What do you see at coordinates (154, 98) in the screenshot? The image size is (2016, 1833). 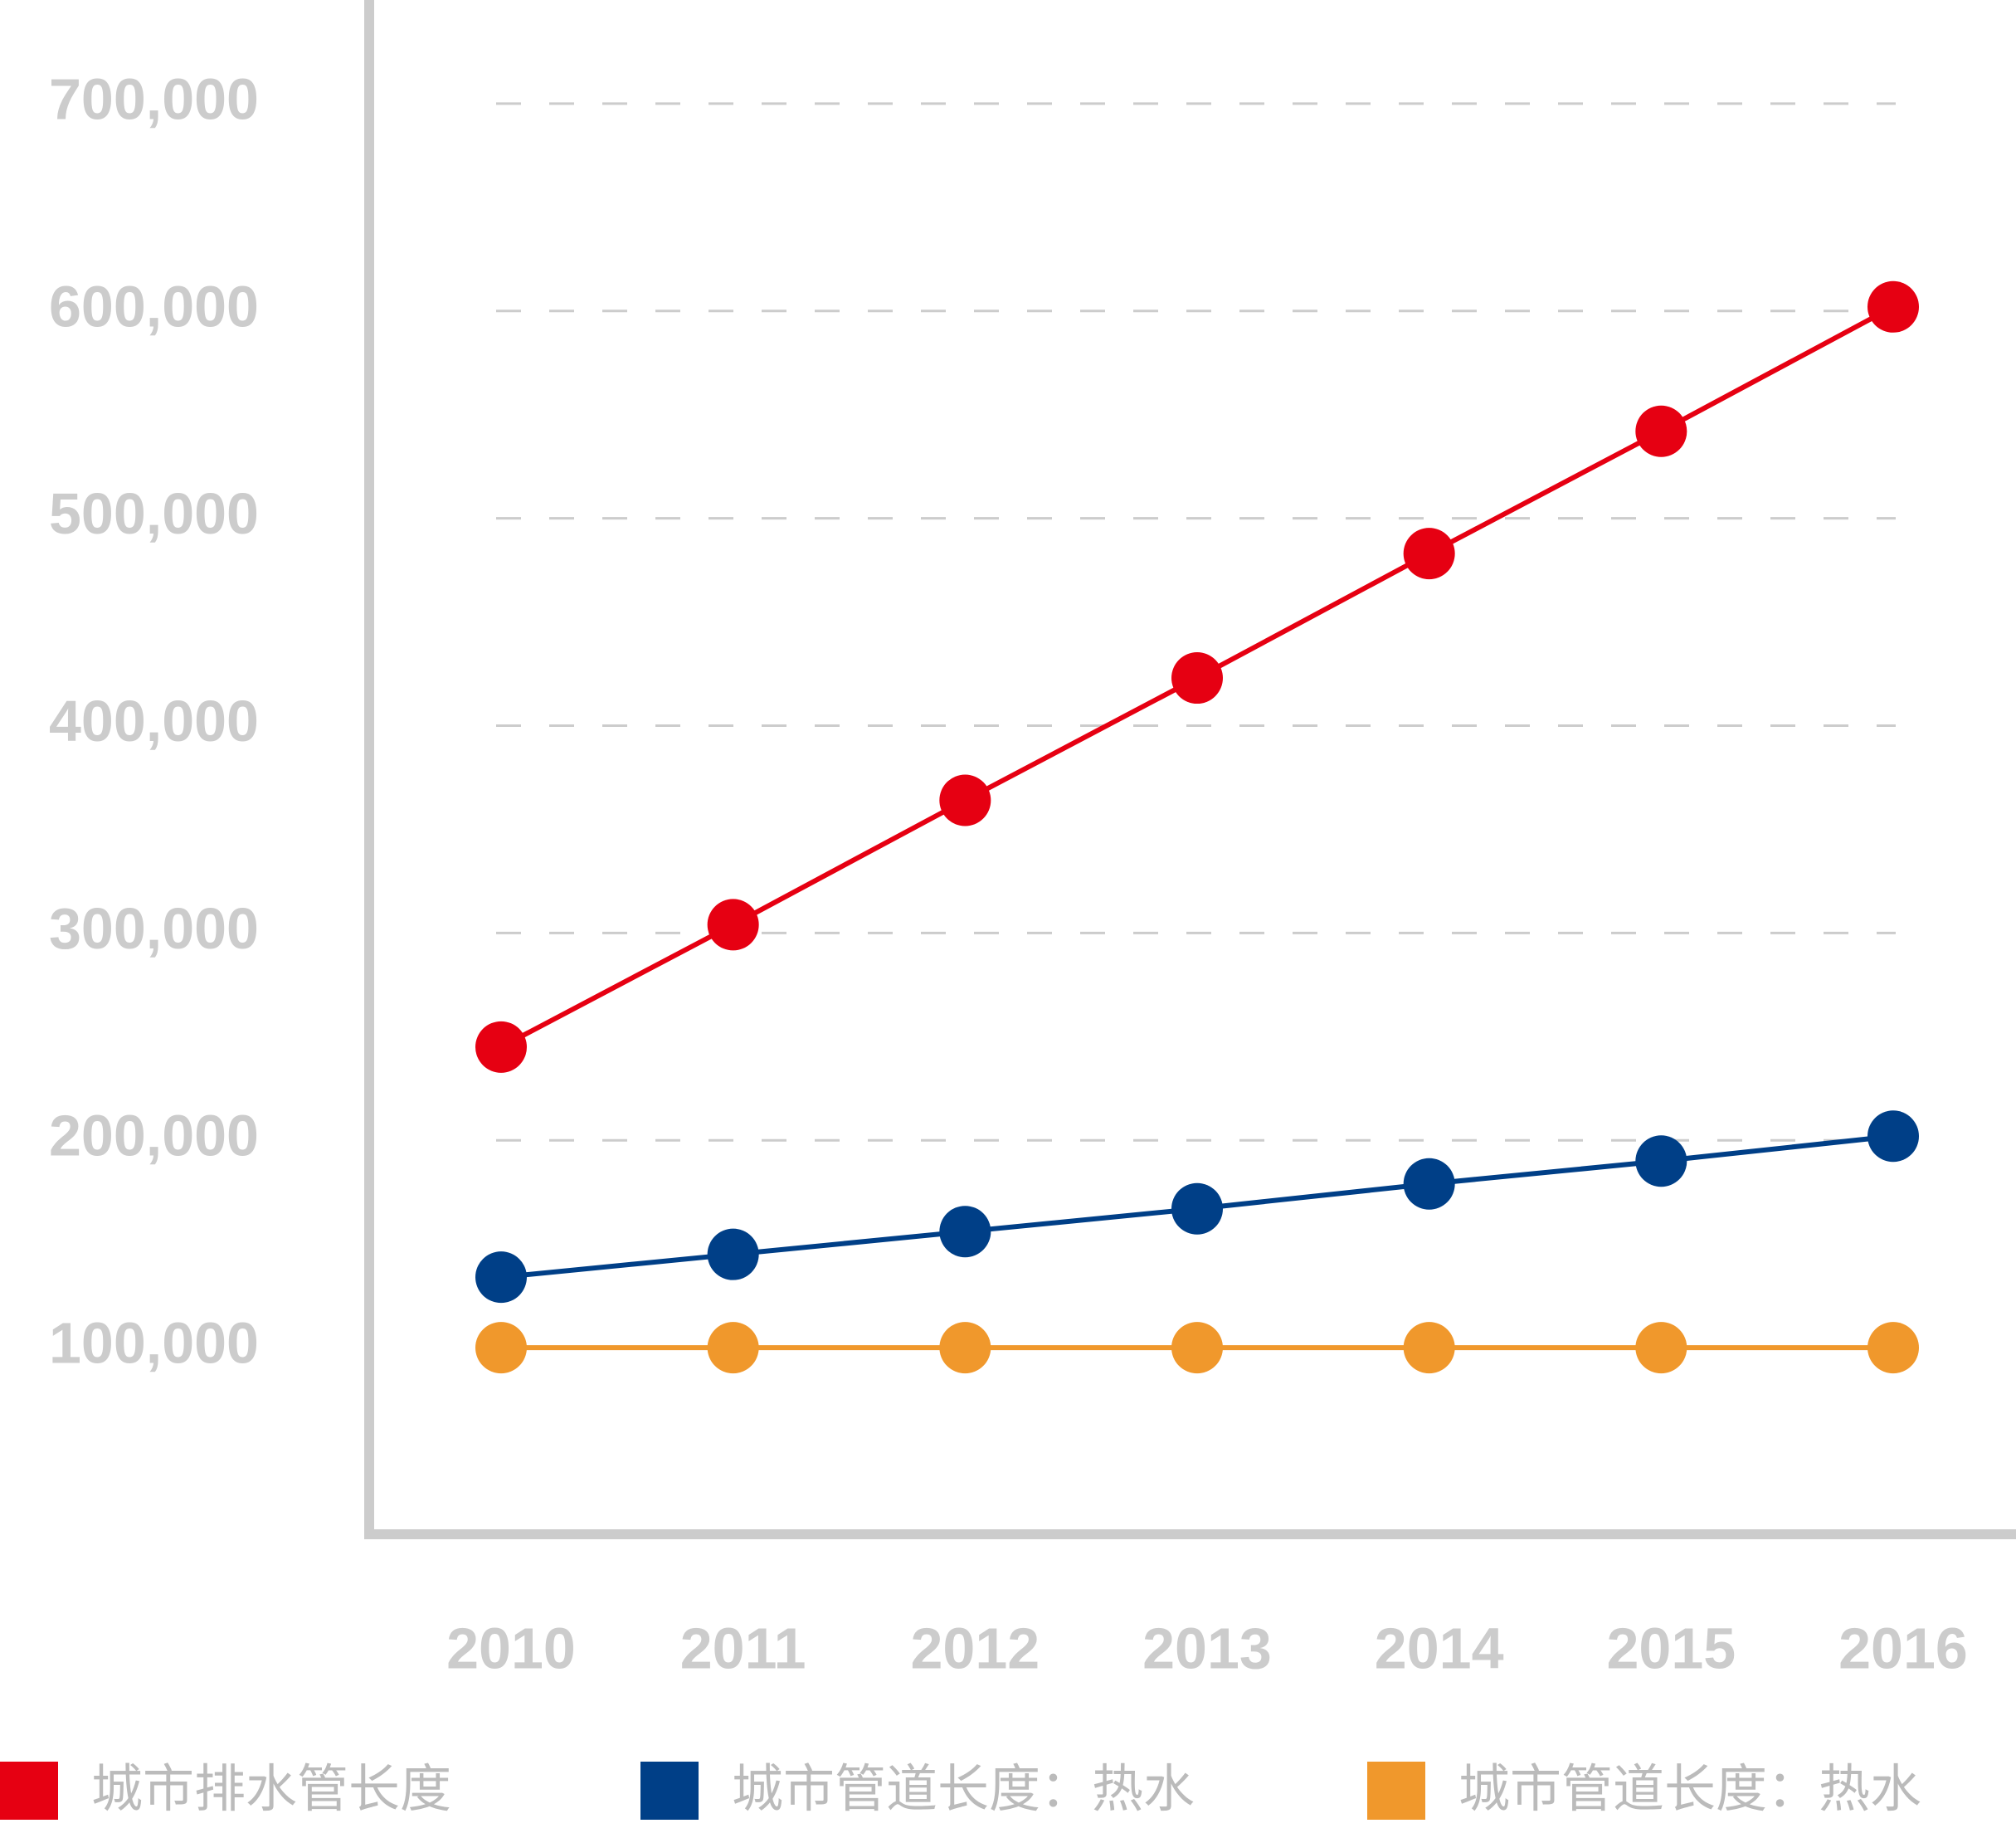 I see `y-tick-label: 700,000` at bounding box center [154, 98].